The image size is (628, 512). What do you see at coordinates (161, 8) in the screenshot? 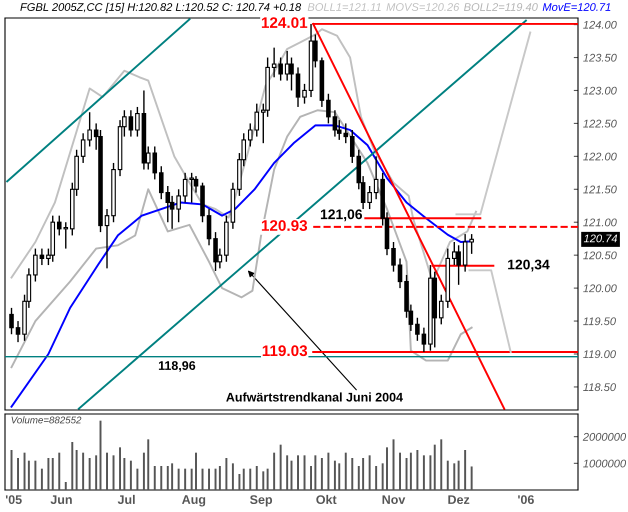
I see `chart-title: FGBL 2005Z,CC [15] H:120.82 L:120.52 C: 120.74 +0.18` at bounding box center [161, 8].